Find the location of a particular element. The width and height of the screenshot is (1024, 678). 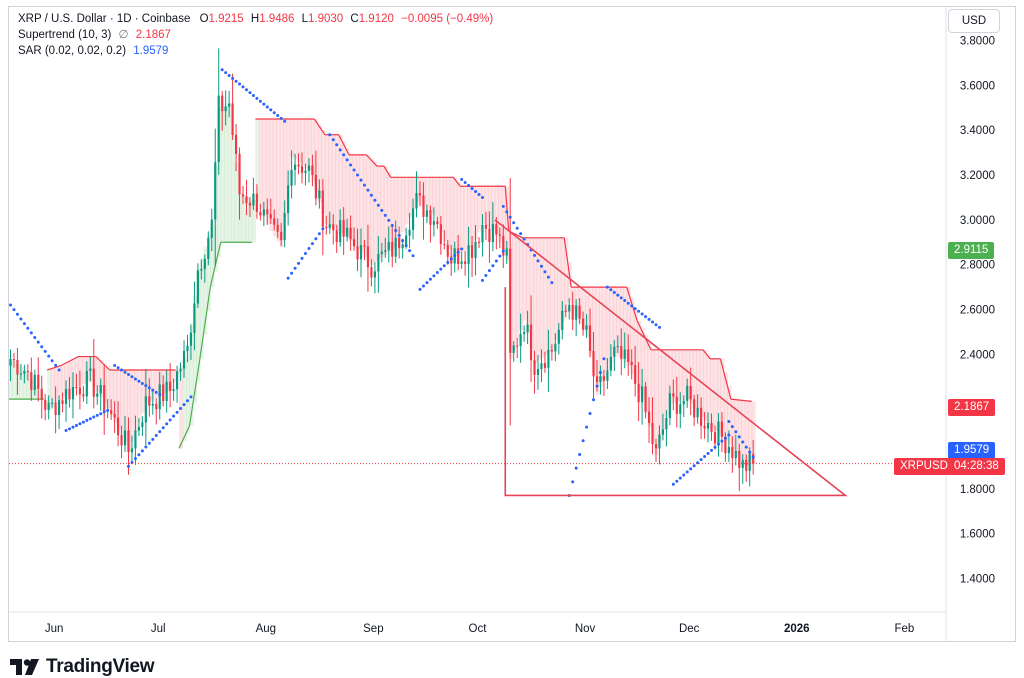

x-tick-label: Jun is located at coordinates (54, 629).